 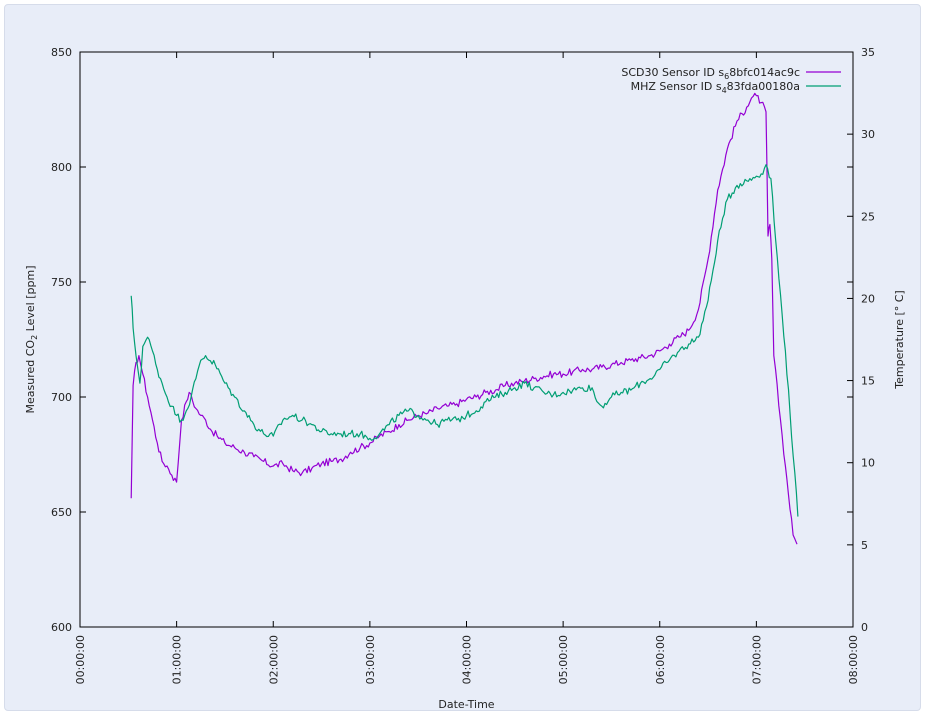 What do you see at coordinates (31, 340) in the screenshot?
I see `y-axis-title: Measured CO2 Level [ppm]` at bounding box center [31, 340].